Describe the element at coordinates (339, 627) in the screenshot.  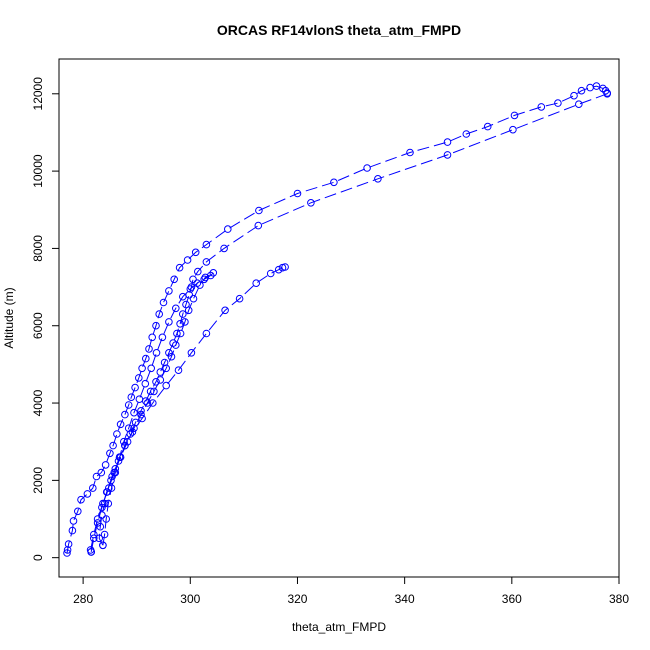
I see `x-axis-label: theta_atm_FMPD` at that location.